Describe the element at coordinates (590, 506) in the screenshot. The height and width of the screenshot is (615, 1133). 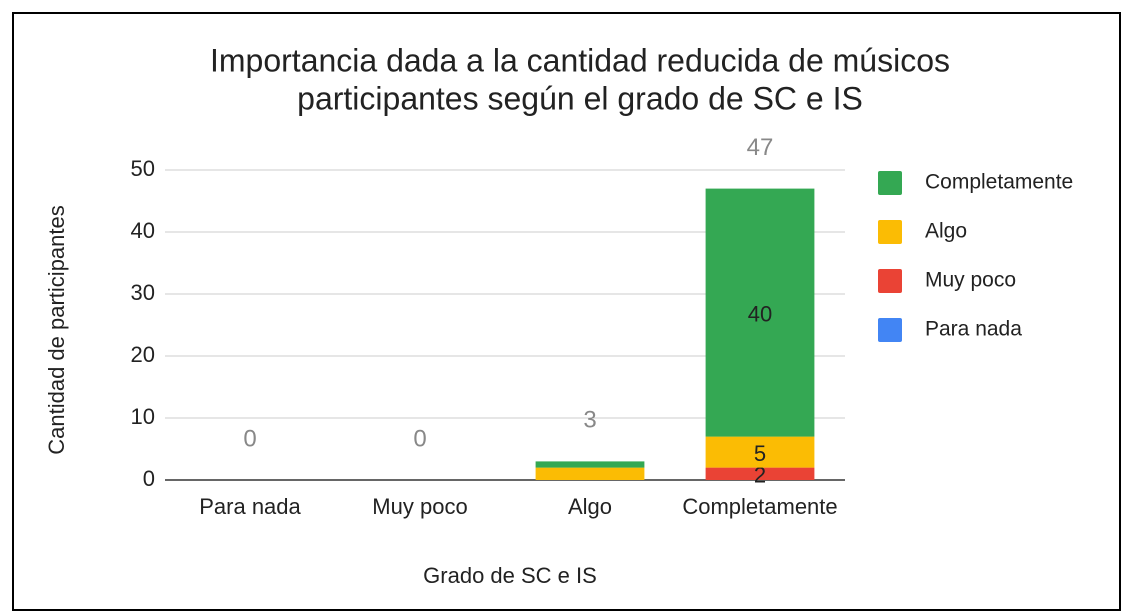
I see `x-tick-label: Algo` at that location.